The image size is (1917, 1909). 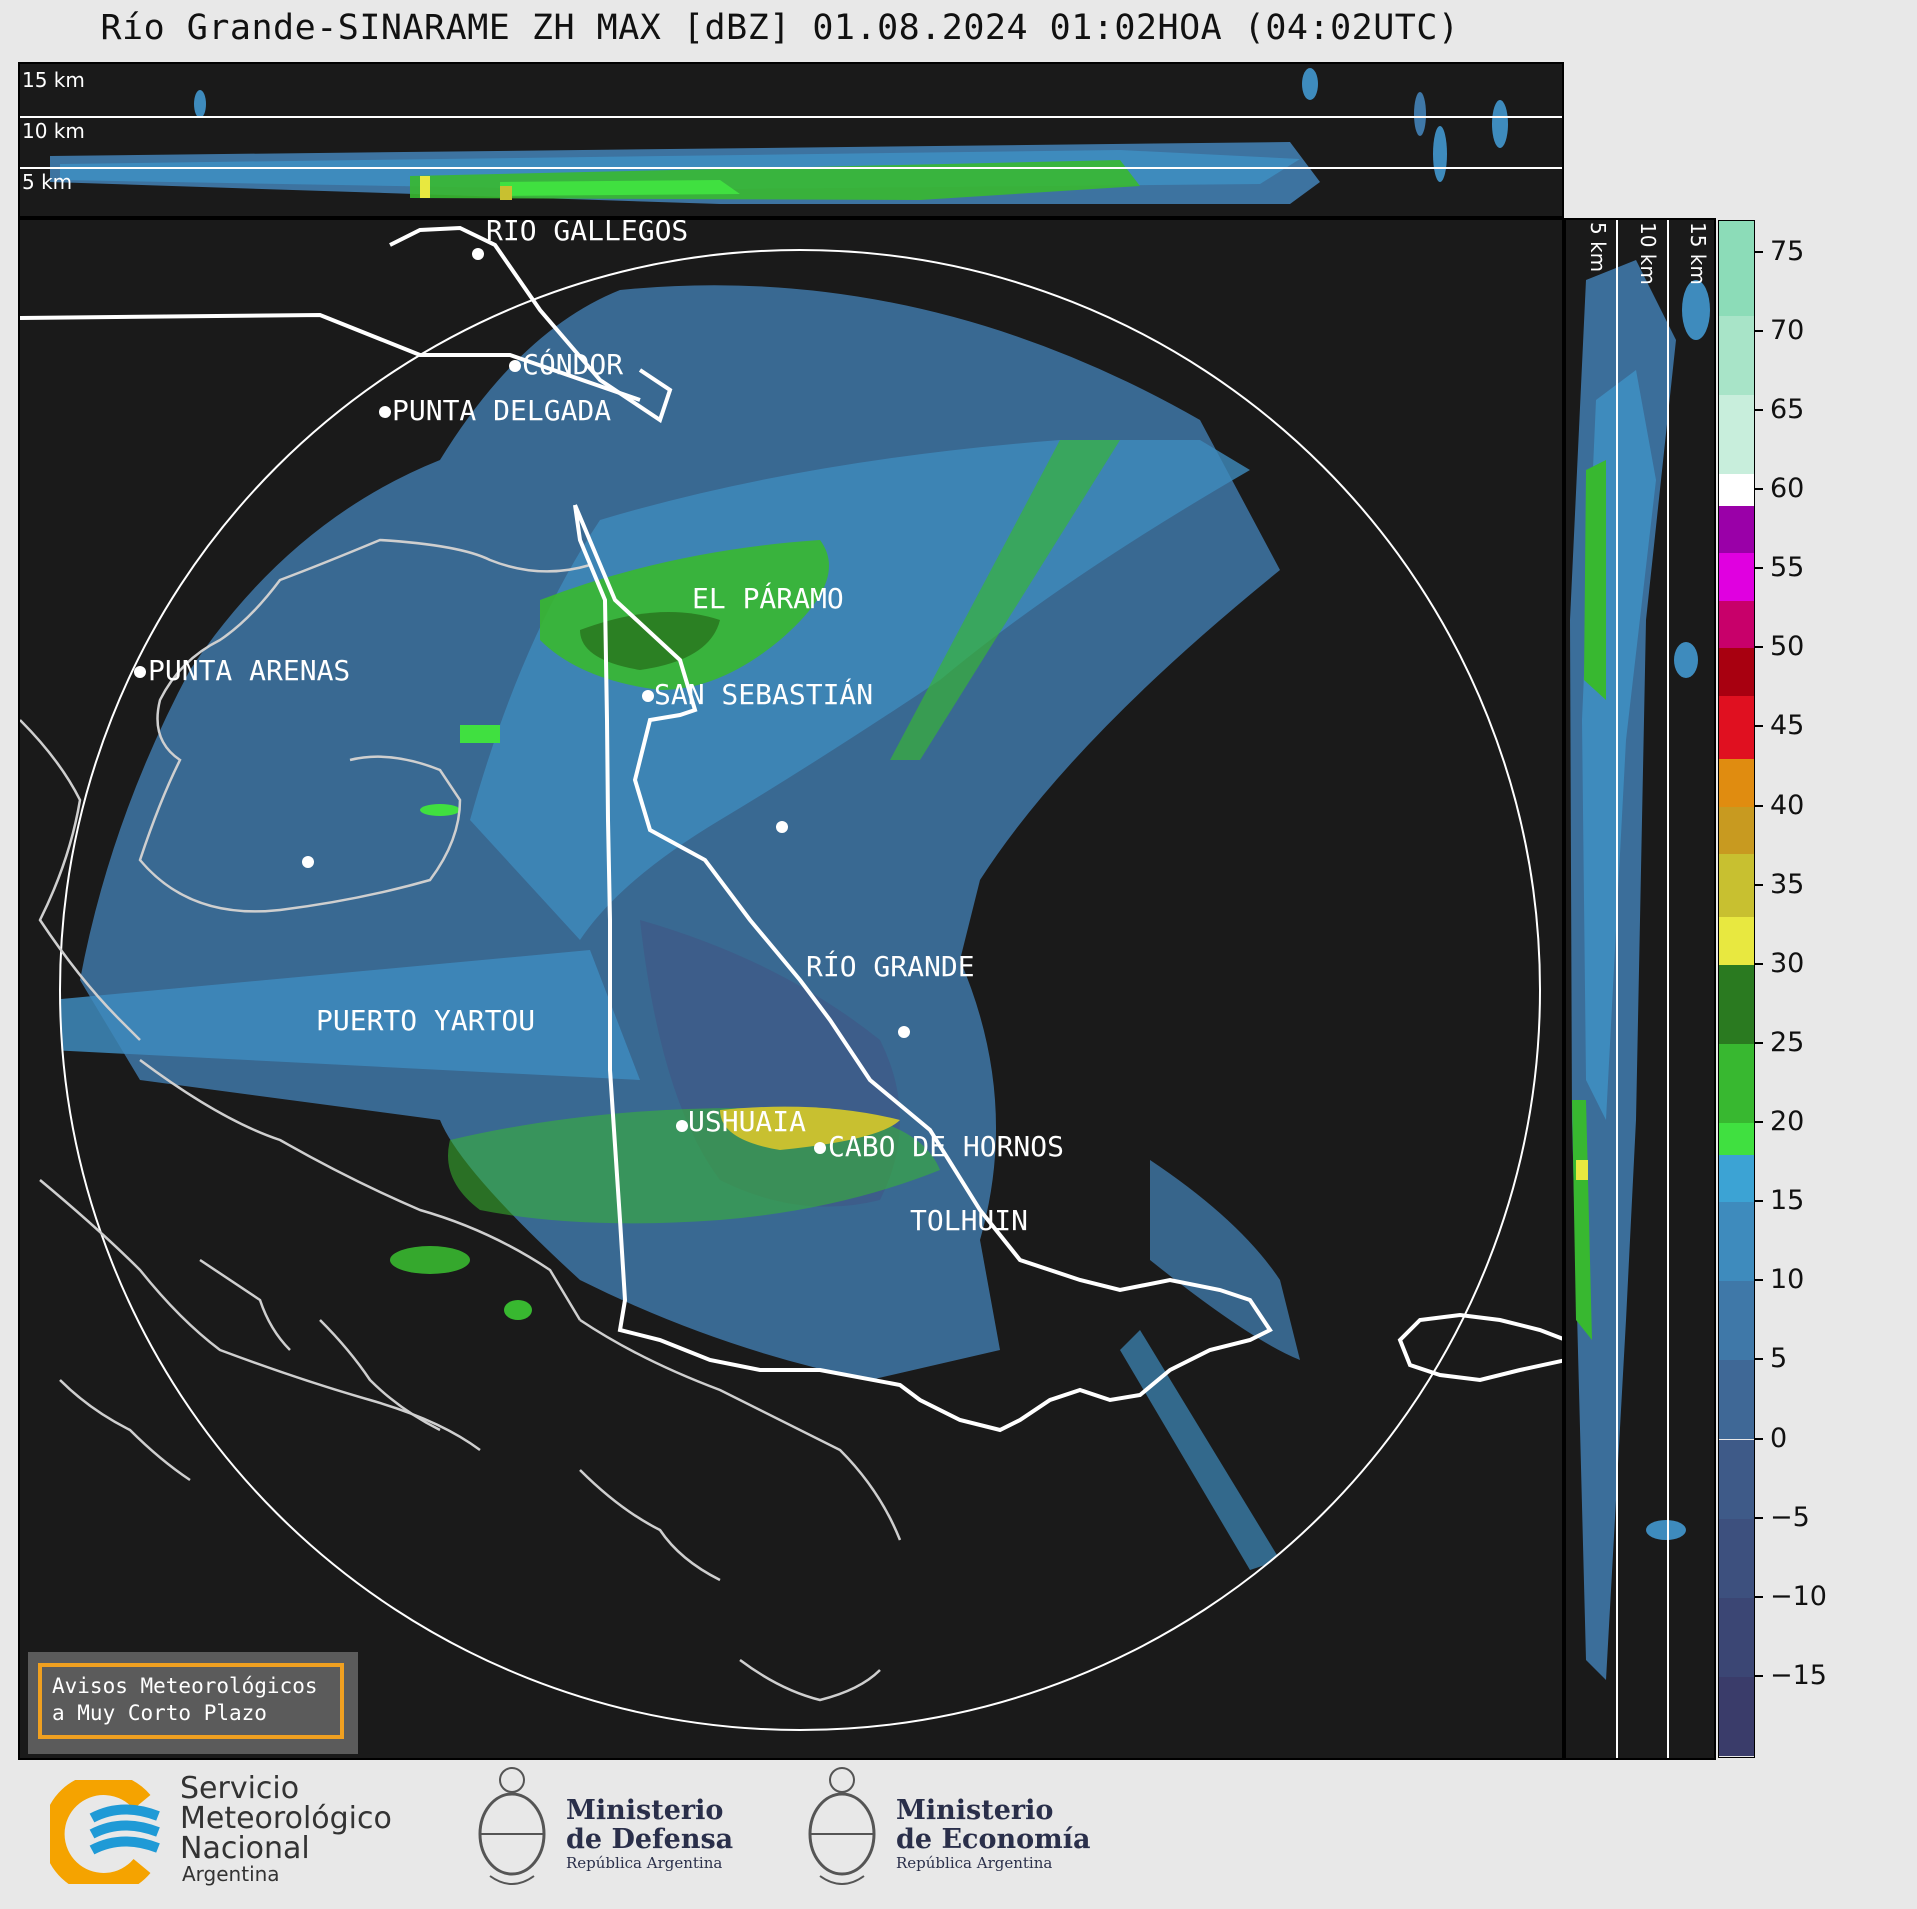 I want to click on economia-emblem-icon, so click(x=842, y=1831).